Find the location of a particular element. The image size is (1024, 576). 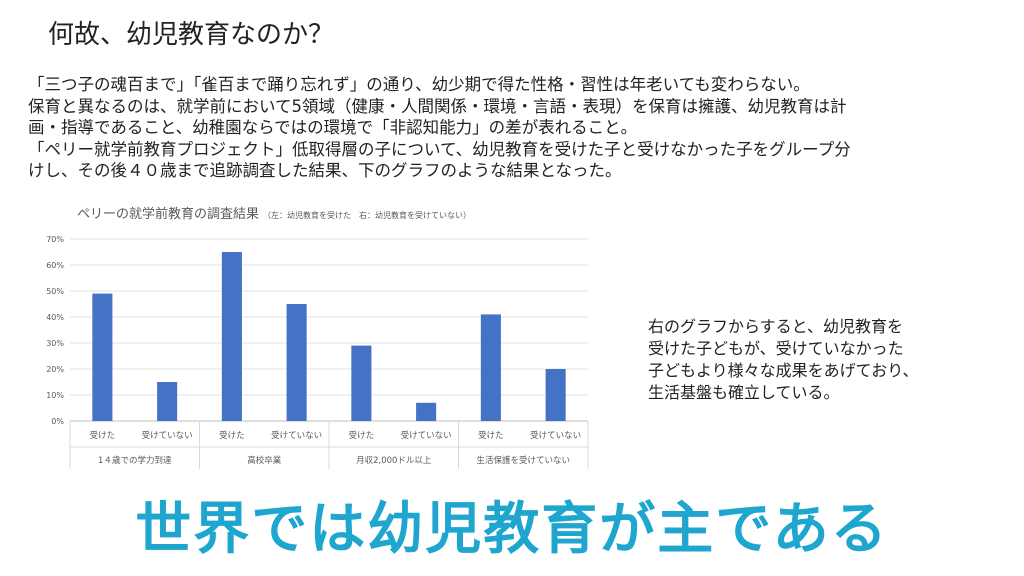

bars is located at coordinates (329, 336).